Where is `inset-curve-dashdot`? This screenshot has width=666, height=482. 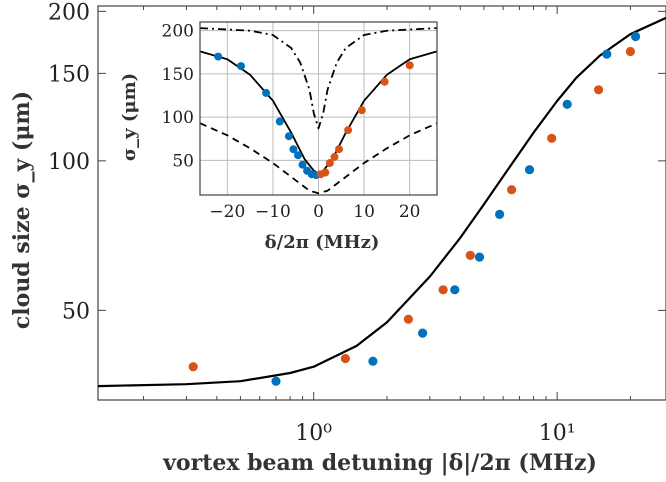
inset-curve-dashdot is located at coordinates (318, 78).